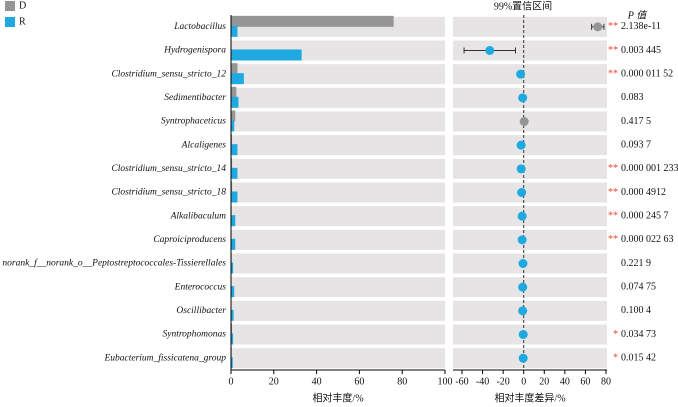  Describe the element at coordinates (189, 240) in the screenshot. I see `category-label: Caproiciproducens` at that location.